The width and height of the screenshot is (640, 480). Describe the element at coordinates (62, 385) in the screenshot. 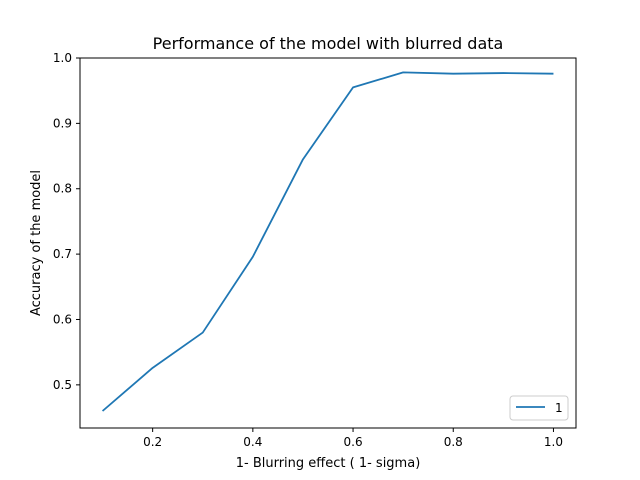

I see `y-tick-label: 0.5` at that location.